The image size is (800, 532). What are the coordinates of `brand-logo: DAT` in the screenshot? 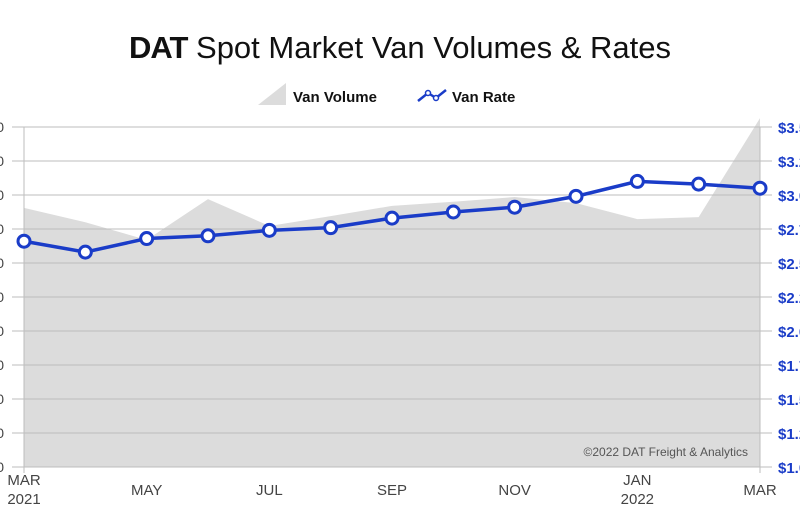 It's located at (158, 47).